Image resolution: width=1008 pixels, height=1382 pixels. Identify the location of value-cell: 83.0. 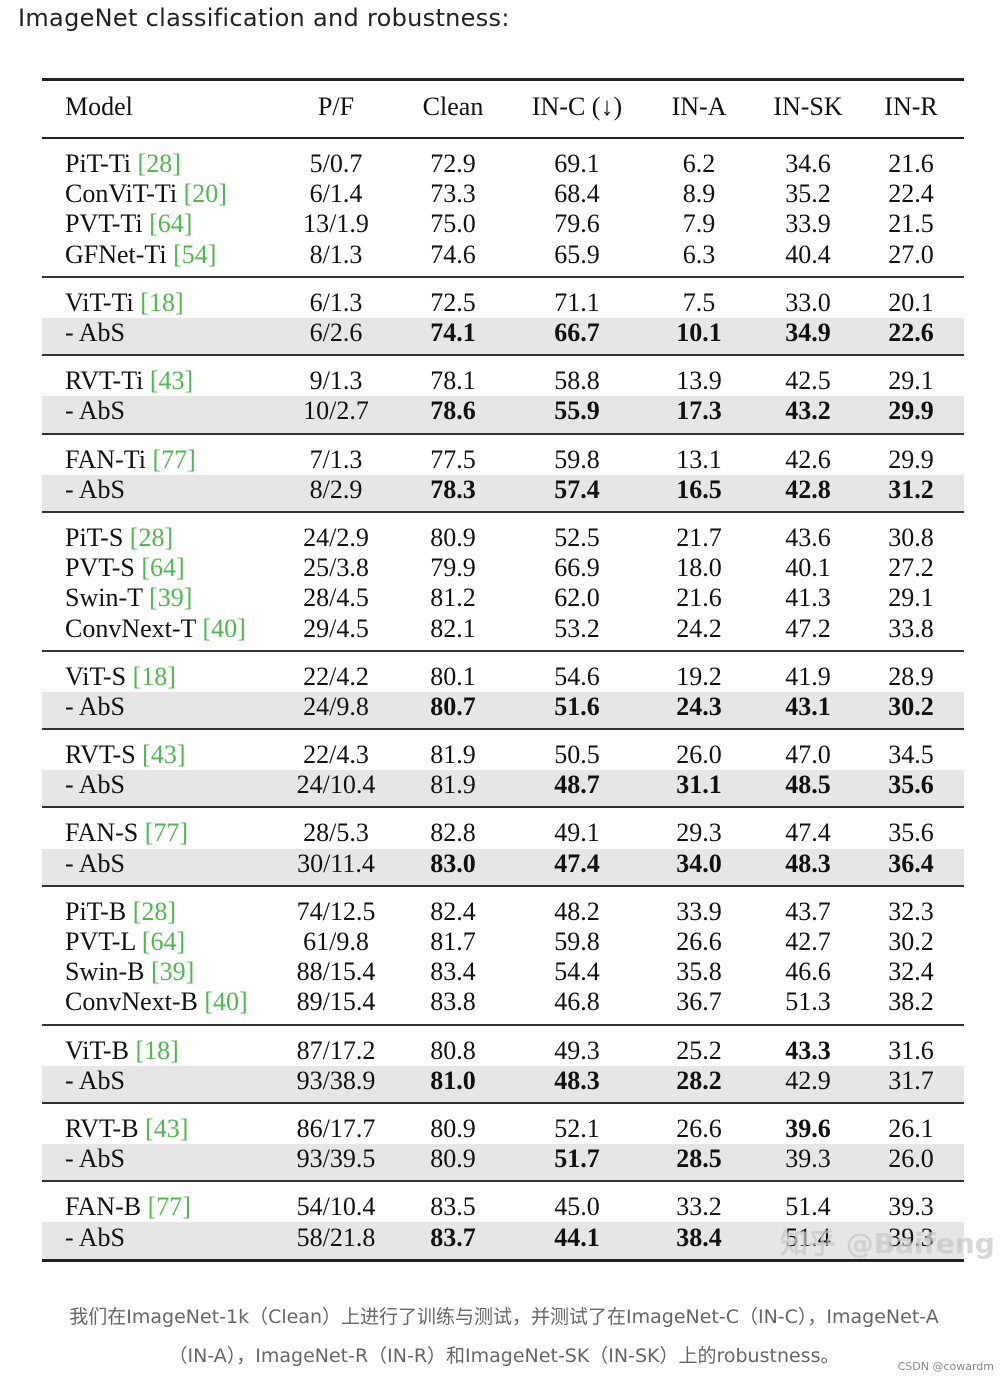
(453, 867).